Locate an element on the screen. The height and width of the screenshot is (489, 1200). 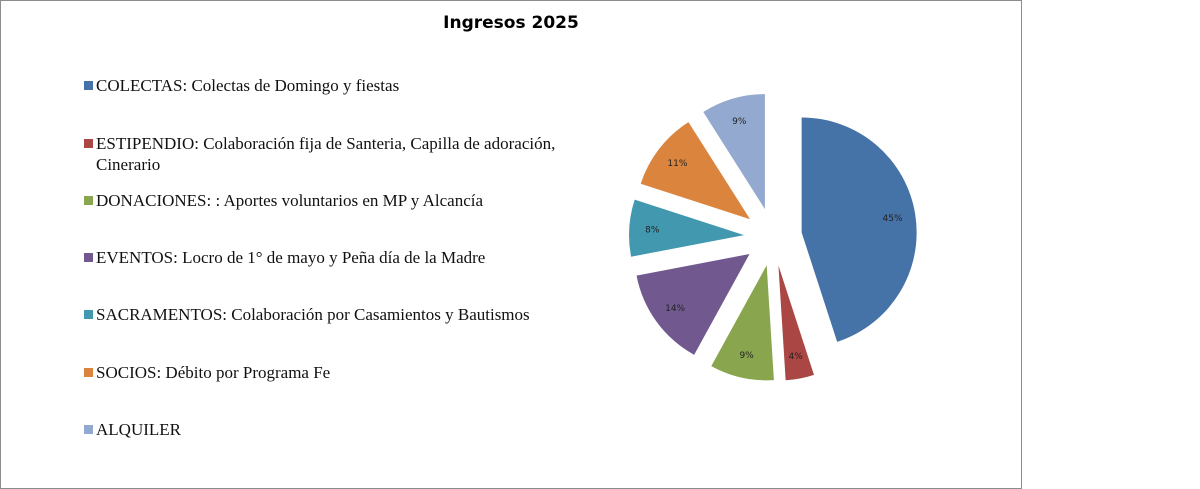
legend-label: SOCIOS: Débito por Programa Fe is located at coordinates (213, 372).